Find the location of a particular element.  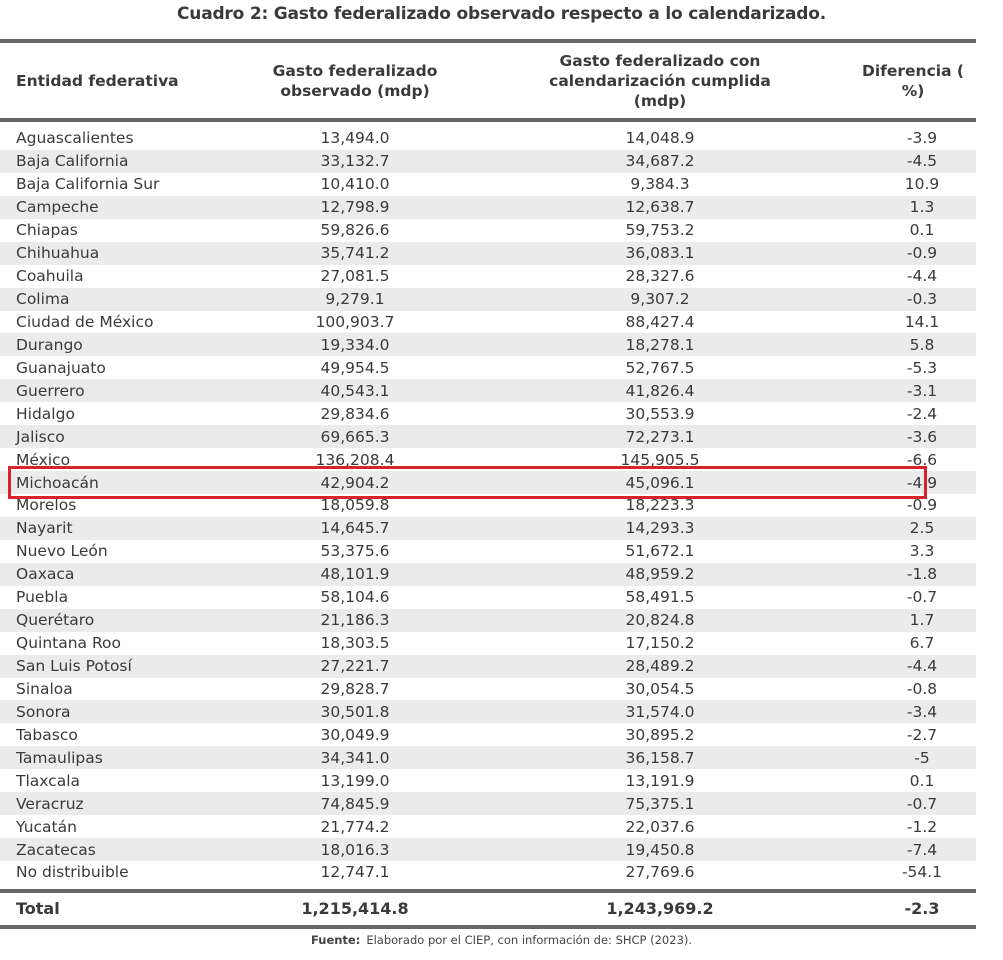

cell-entity: Colima is located at coordinates (43, 299).